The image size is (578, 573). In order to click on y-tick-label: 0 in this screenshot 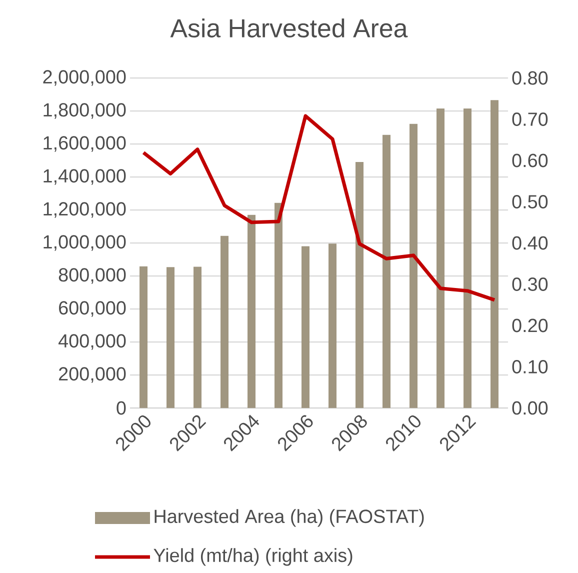, I will do `click(121, 408)`.